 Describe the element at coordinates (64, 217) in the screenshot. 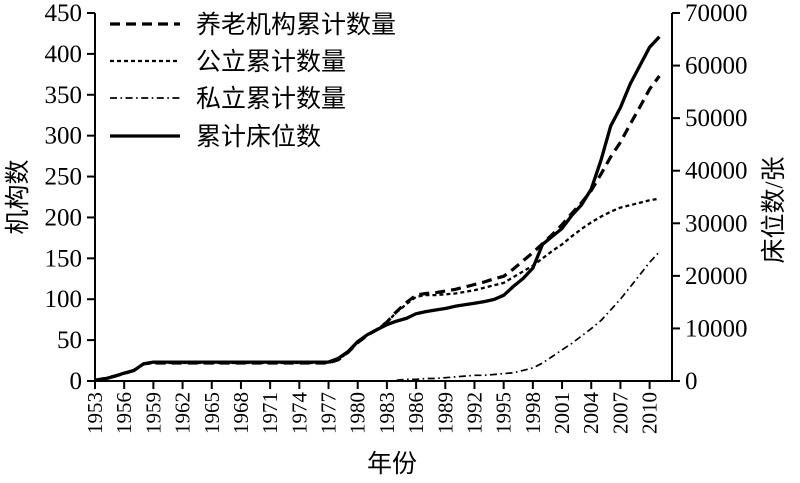

I see `y-left-tick-label: 200` at that location.